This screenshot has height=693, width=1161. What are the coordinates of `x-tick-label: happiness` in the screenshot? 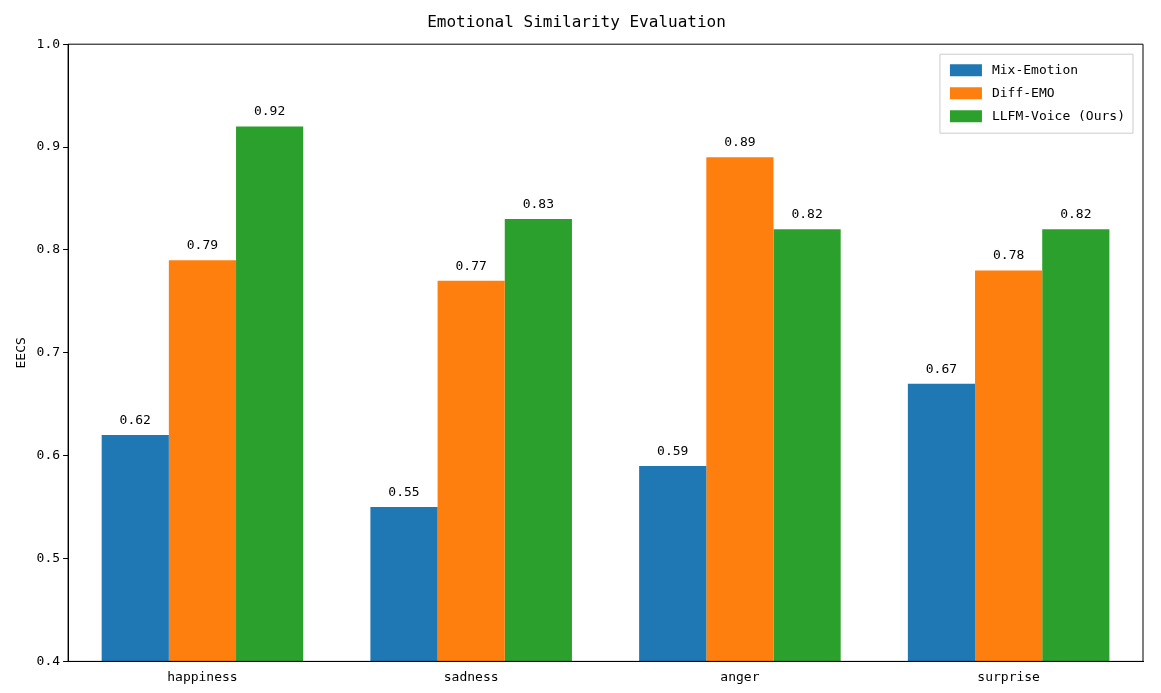 It's located at (202, 676).